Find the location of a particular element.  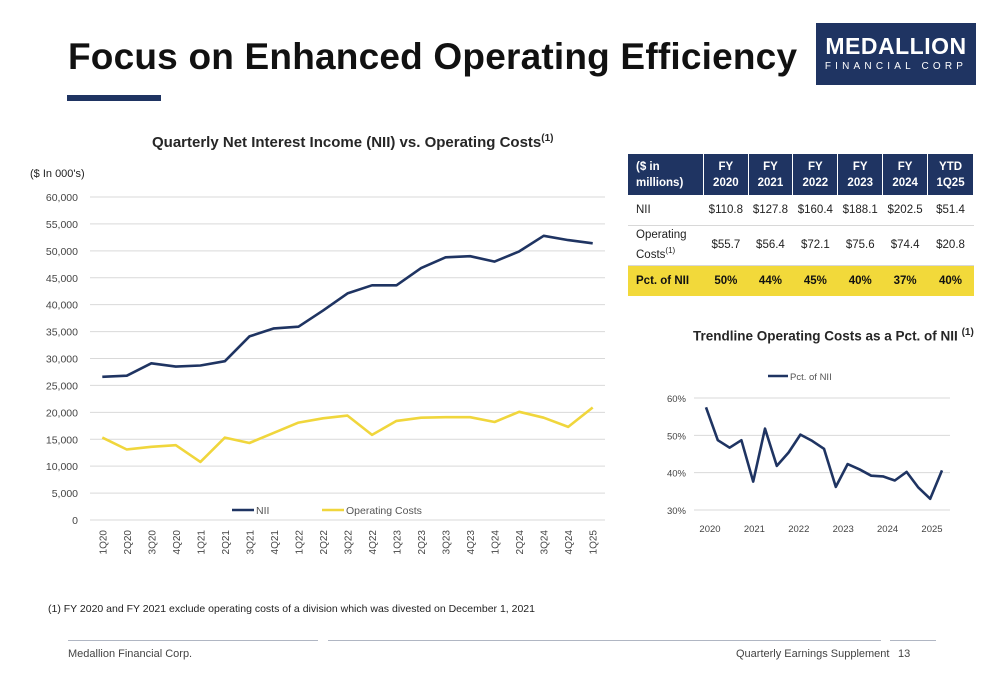

x-tick-label: 1Q20 is located at coordinates (103, 542).